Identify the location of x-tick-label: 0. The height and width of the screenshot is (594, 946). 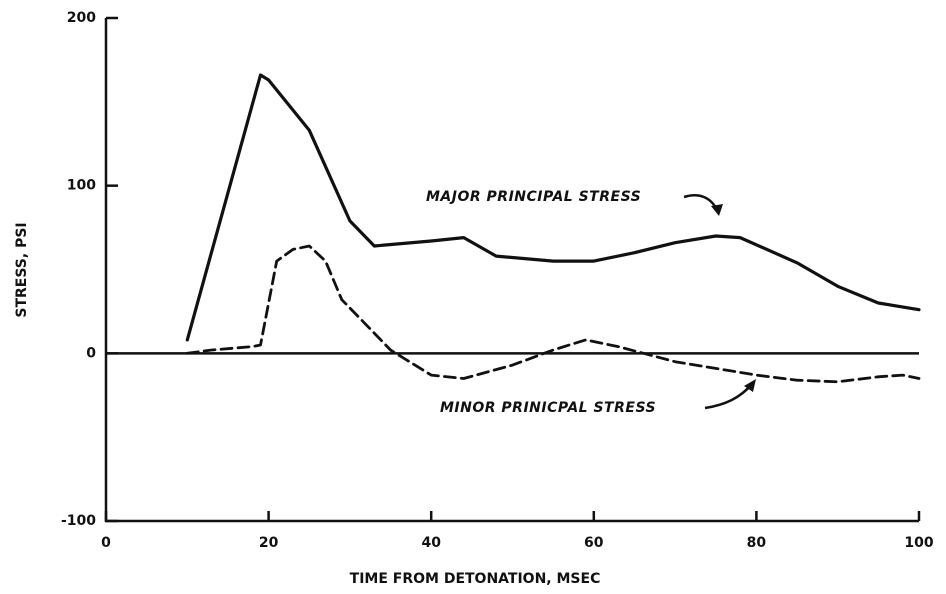
(106, 543).